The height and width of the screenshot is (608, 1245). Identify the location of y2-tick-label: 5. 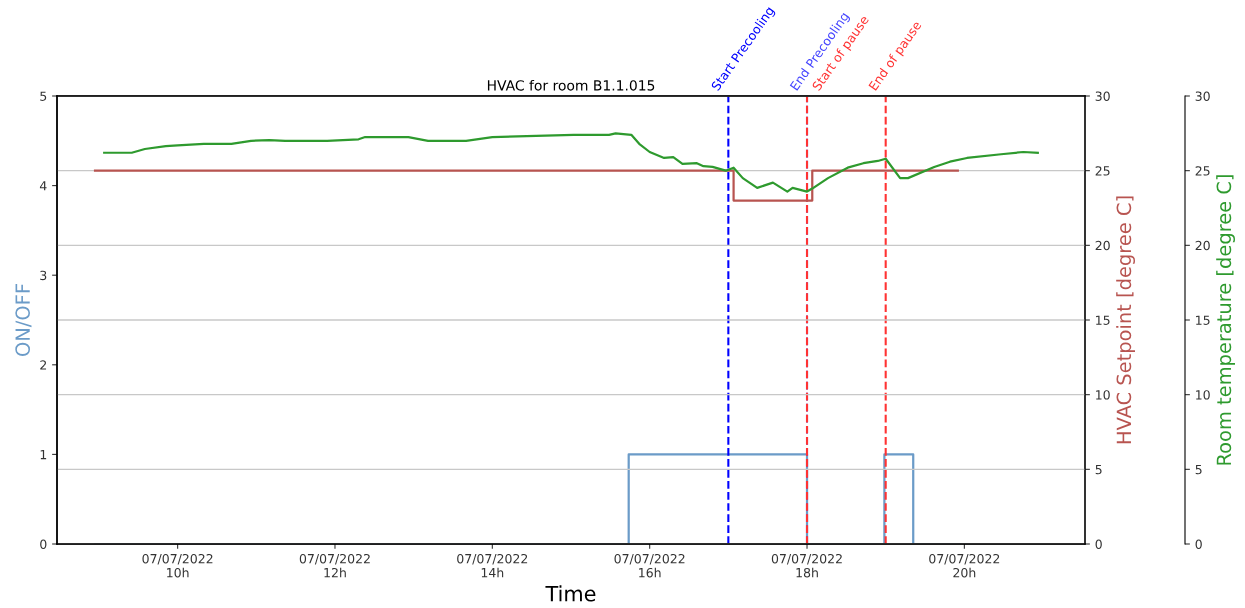
(1098, 469).